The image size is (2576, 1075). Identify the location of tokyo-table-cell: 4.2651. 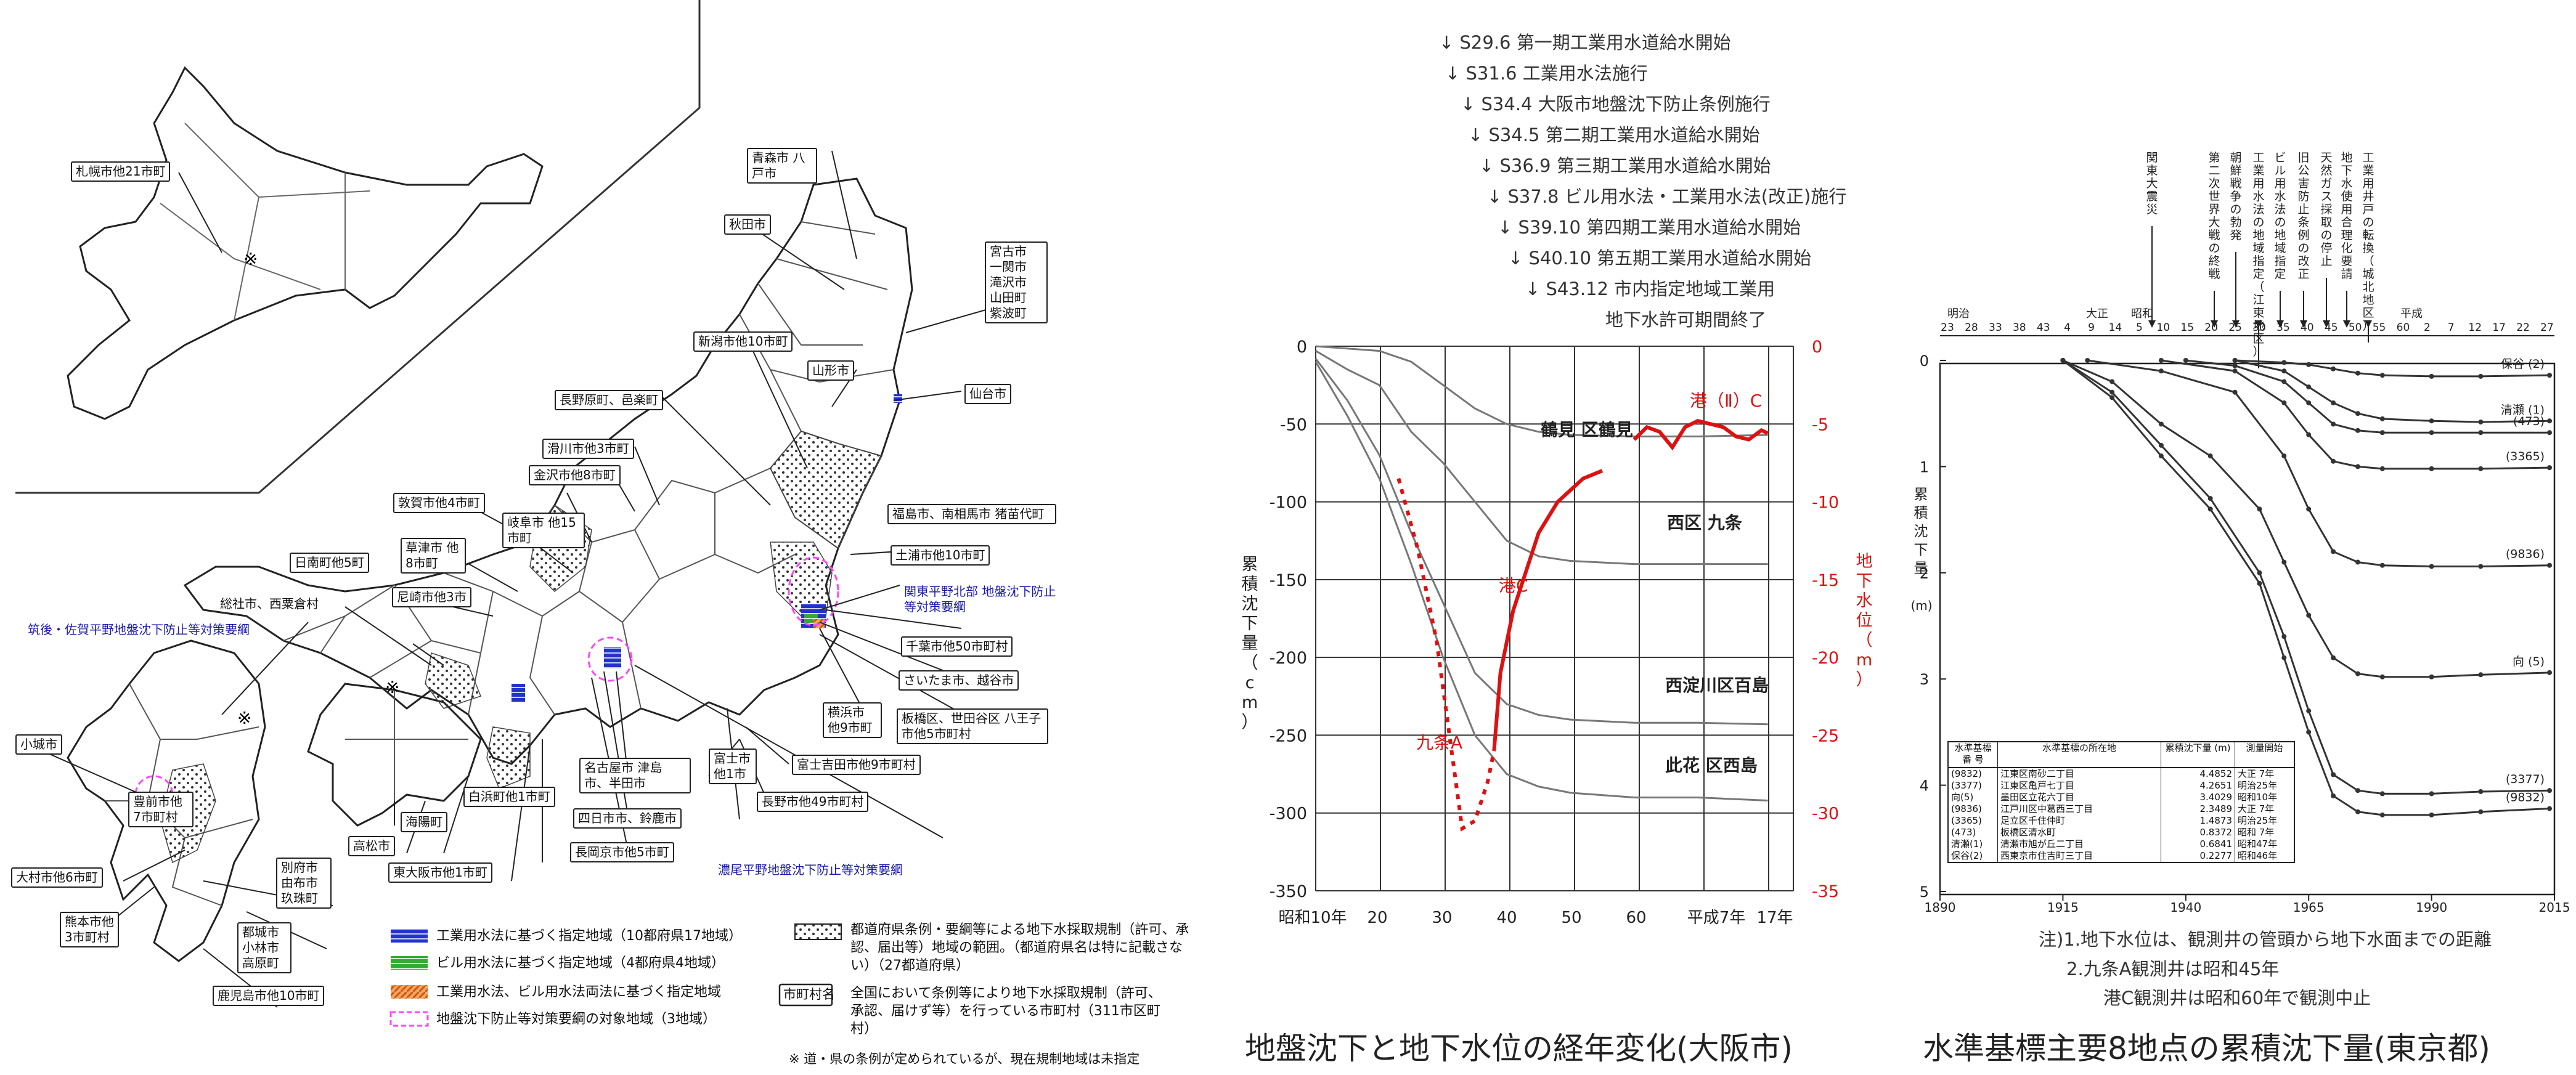
(2198, 786).